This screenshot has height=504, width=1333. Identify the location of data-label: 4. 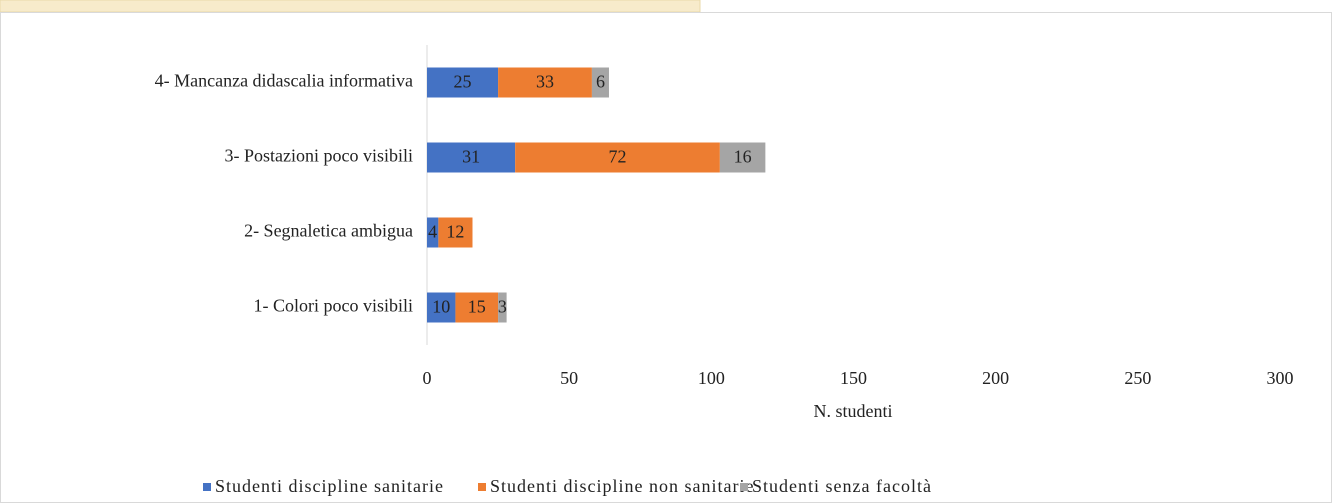
(432, 232).